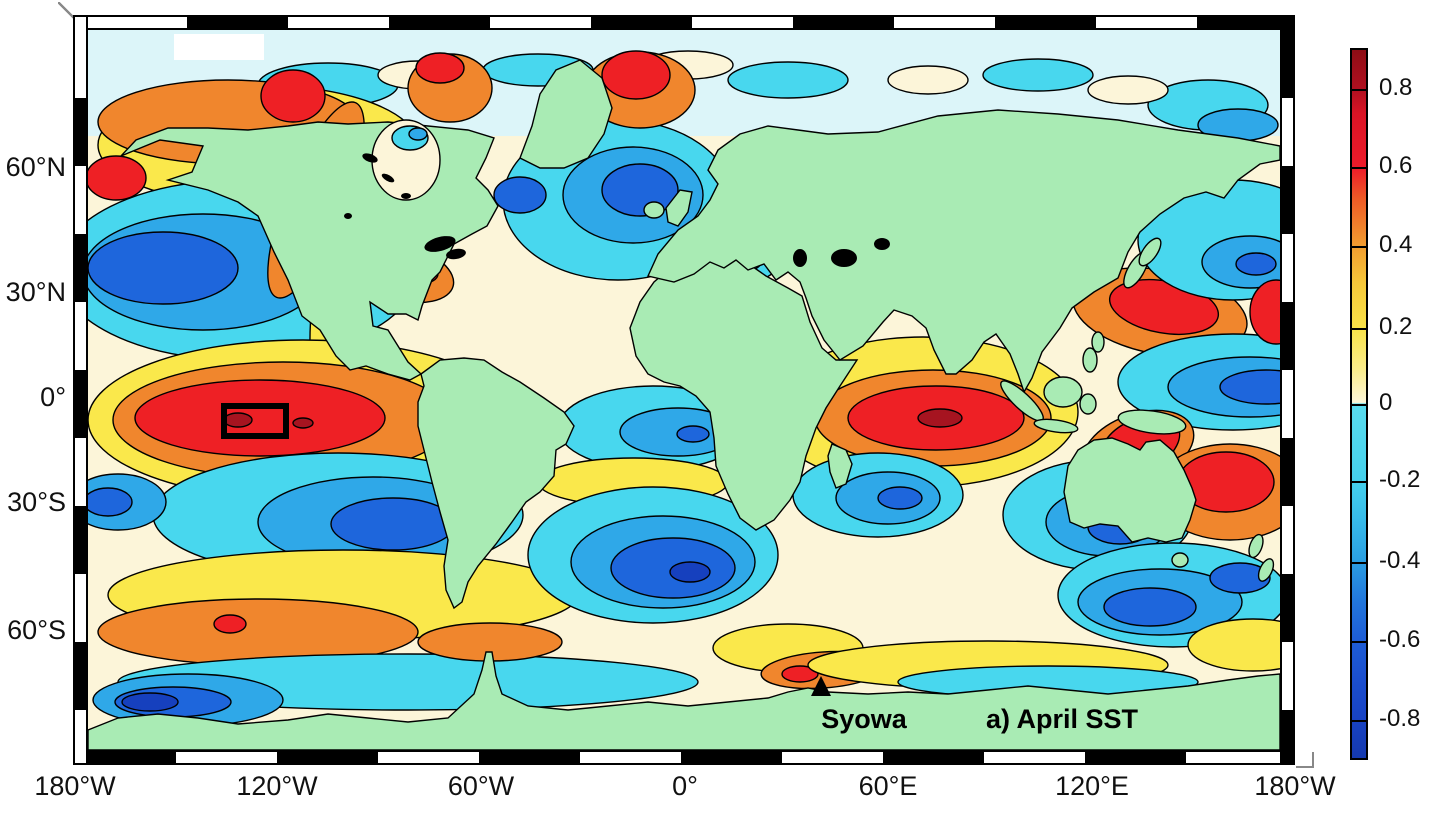 The height and width of the screenshot is (815, 1440). What do you see at coordinates (1396, 326) in the screenshot?
I see `colorbar-label-0.2: 0.2` at bounding box center [1396, 326].